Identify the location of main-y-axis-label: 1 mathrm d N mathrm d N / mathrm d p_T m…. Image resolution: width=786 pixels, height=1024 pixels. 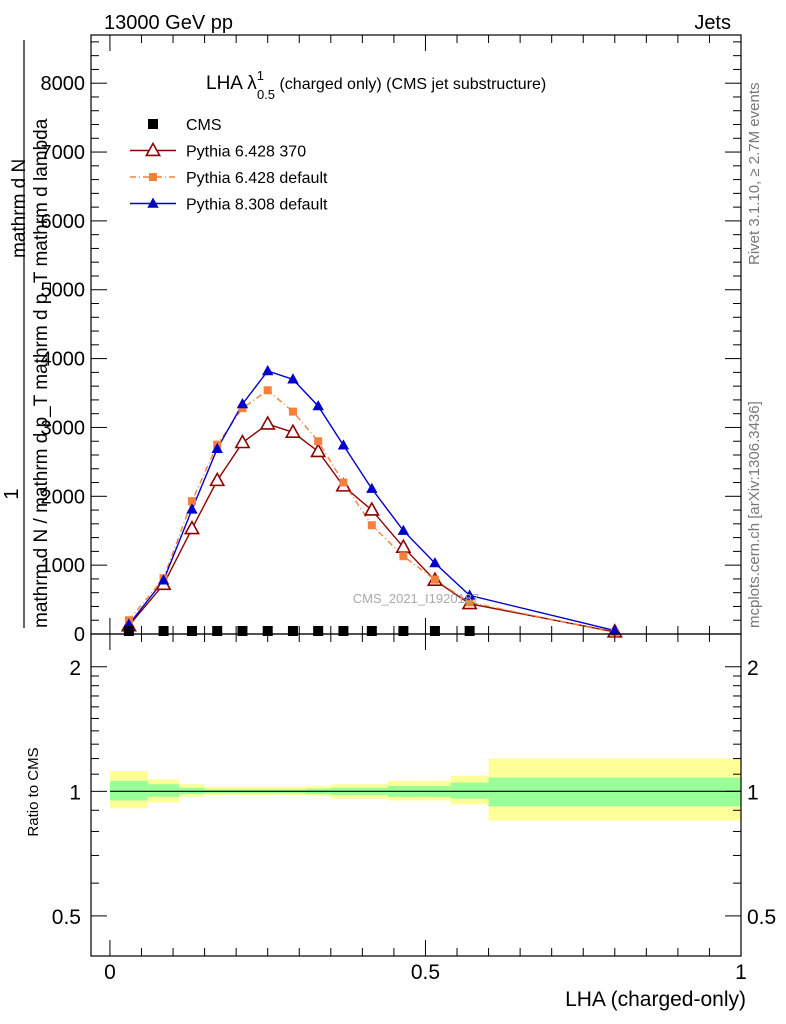
(26, 334).